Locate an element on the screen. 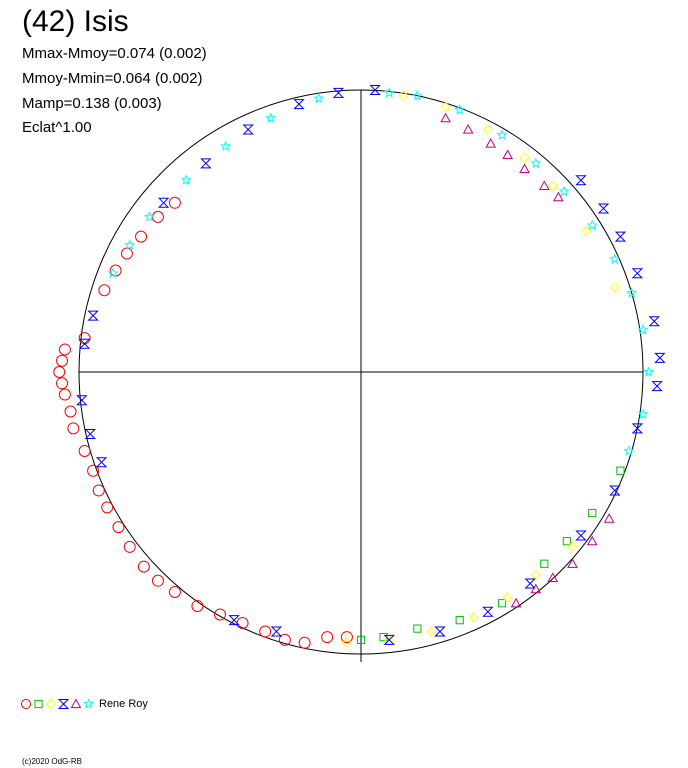  legend-marker-circle is located at coordinates (26, 704).